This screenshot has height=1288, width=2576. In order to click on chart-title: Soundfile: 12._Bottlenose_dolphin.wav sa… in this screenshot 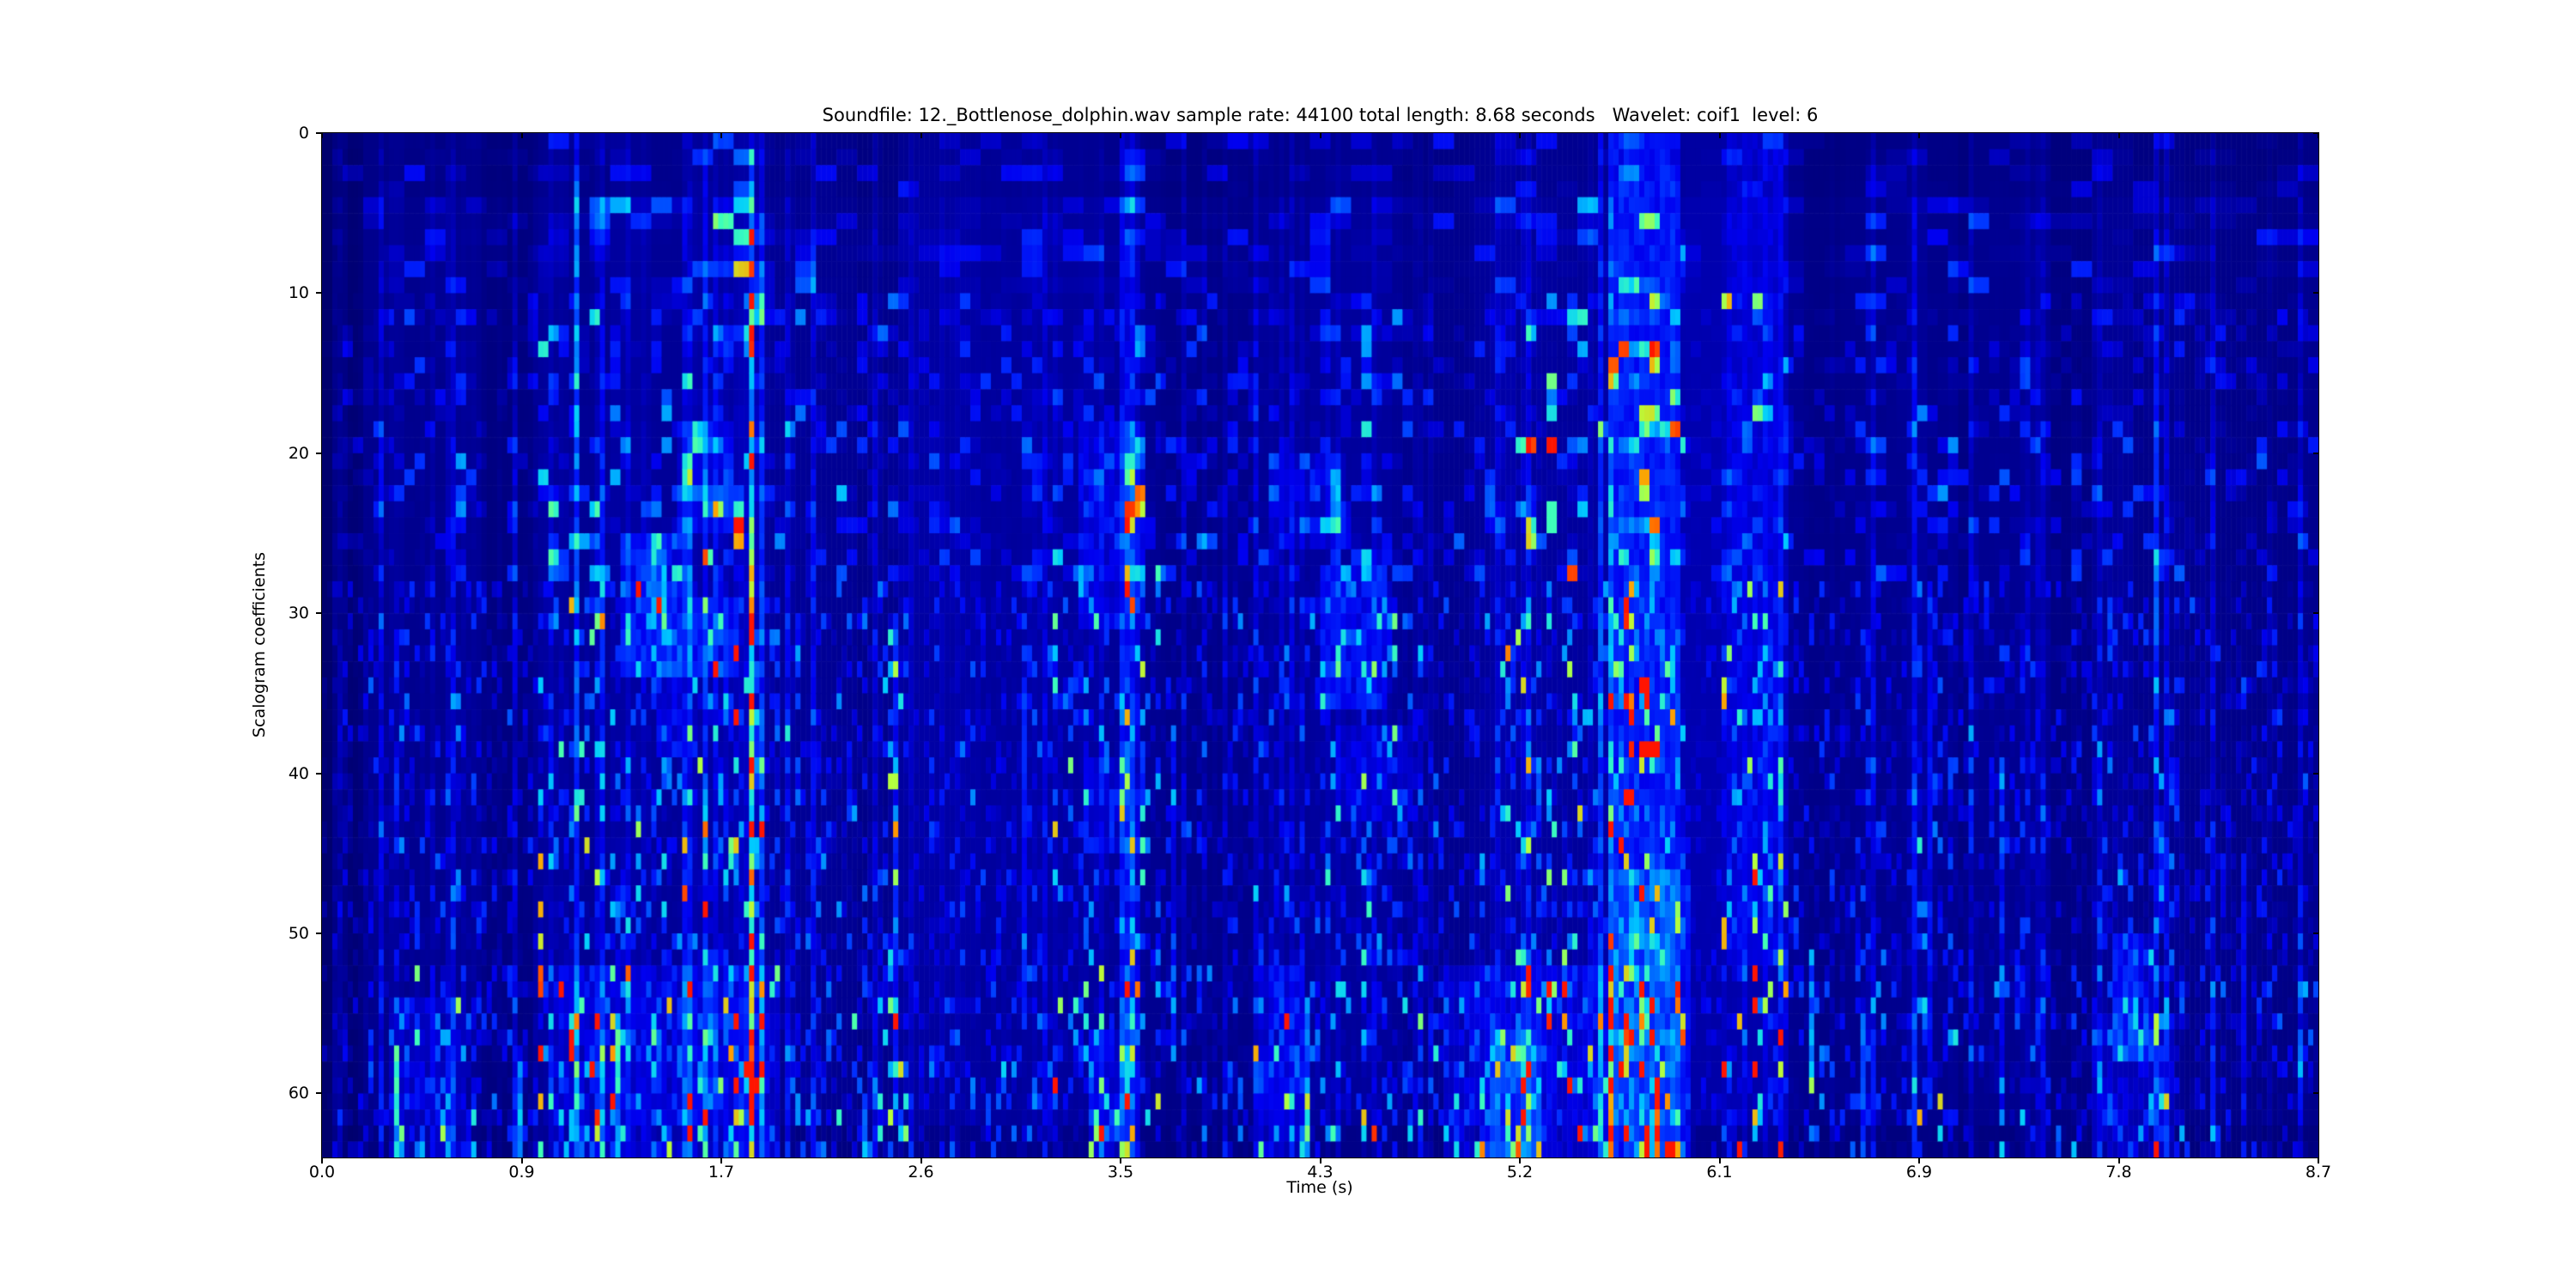, I will do `click(1320, 115)`.